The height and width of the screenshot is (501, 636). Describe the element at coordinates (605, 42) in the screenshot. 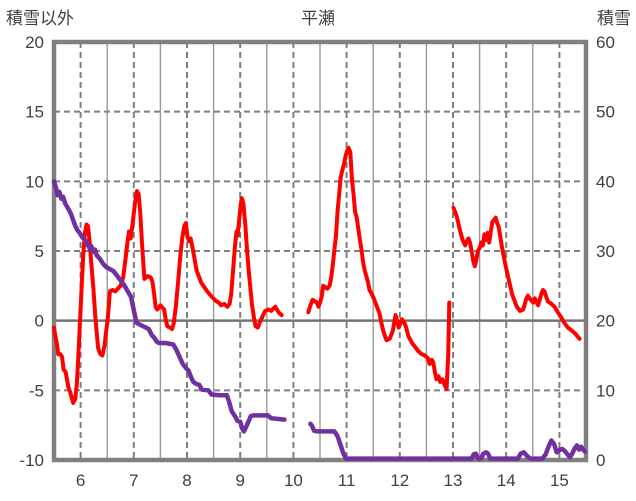

I see `svg-text: 60` at that location.